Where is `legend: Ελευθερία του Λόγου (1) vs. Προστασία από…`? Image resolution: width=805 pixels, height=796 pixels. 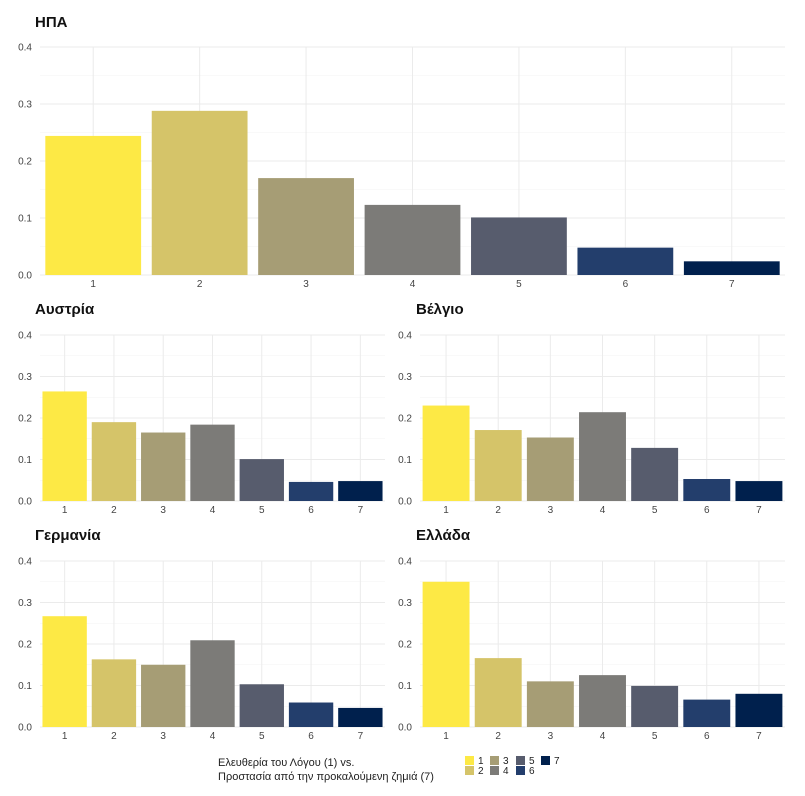 legend: Ελευθερία του Λόγου (1) vs. Προστασία από… is located at coordinates (389, 769).